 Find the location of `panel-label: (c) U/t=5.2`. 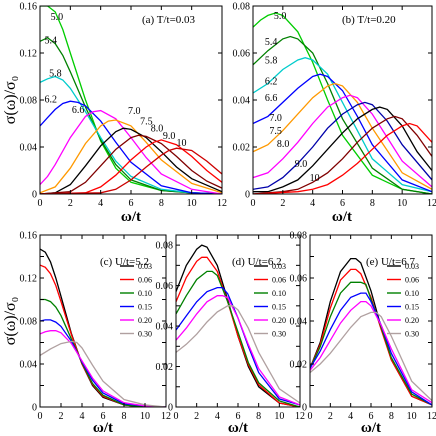

panel-label: (c) U/t=5.2 is located at coordinates (124, 262).